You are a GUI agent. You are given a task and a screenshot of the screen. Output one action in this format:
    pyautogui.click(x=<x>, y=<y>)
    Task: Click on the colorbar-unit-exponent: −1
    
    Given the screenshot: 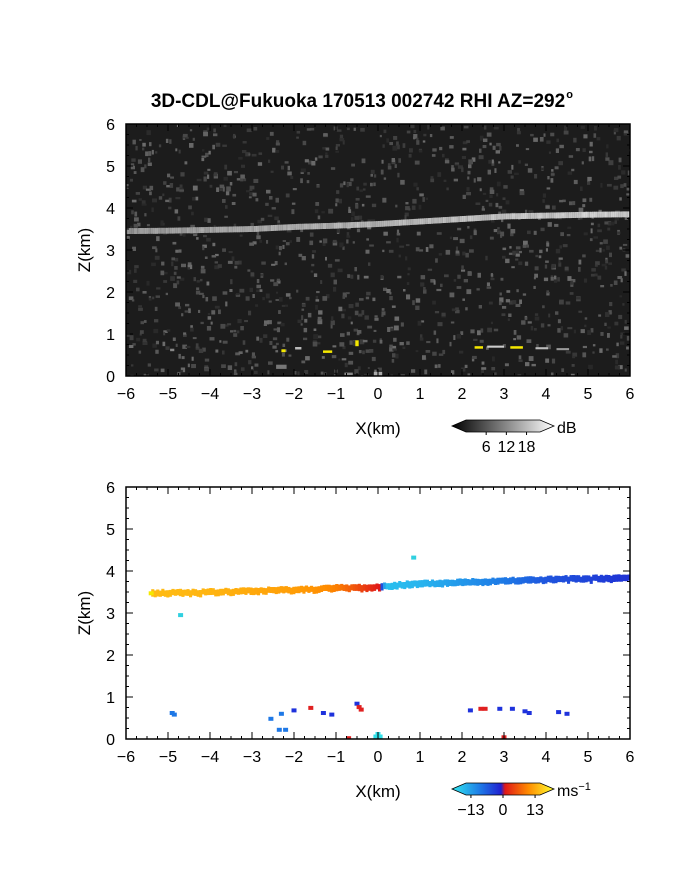 What is the action you would take?
    pyautogui.click(x=584, y=787)
    